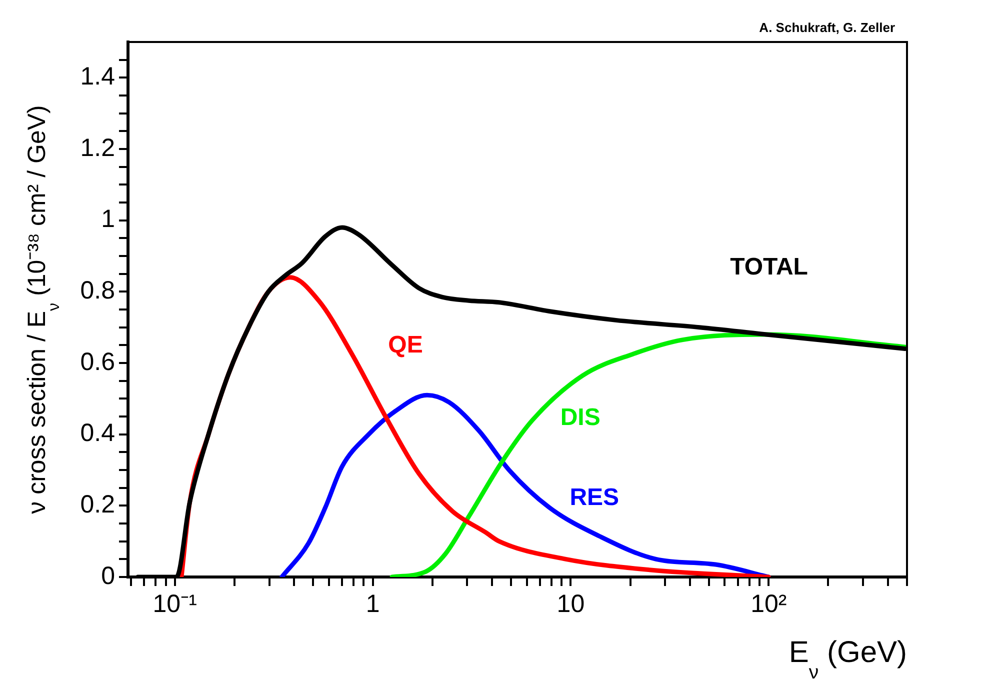 The height and width of the screenshot is (681, 992). Describe the element at coordinates (98, 433) in the screenshot. I see `y-tick-label: 0.4` at that location.